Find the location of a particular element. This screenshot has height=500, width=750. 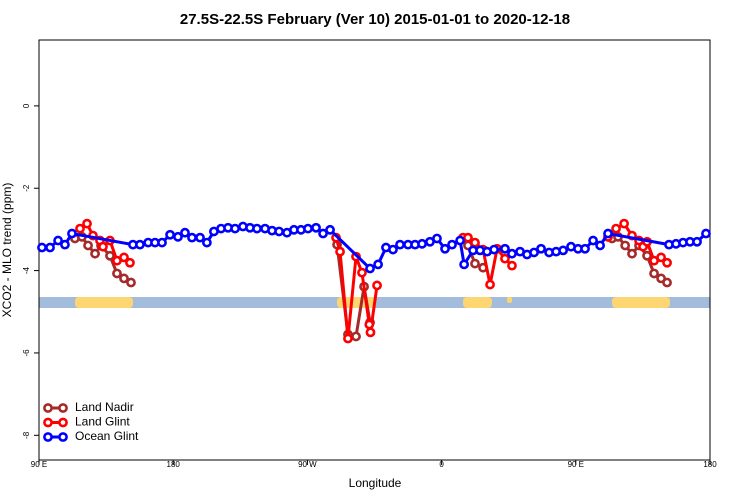

y-tick-label: -2 is located at coordinates (26, 188).